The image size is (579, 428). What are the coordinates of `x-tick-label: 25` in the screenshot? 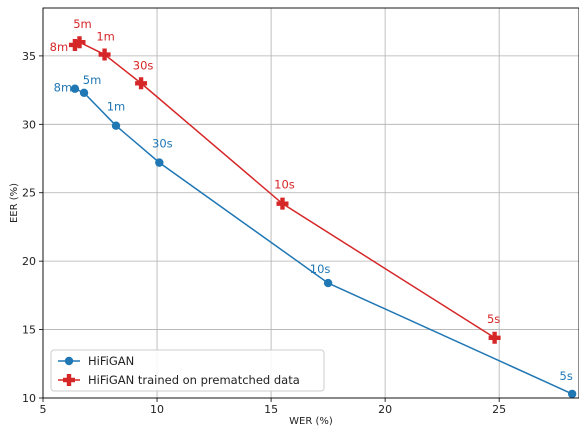 It's located at (499, 409).